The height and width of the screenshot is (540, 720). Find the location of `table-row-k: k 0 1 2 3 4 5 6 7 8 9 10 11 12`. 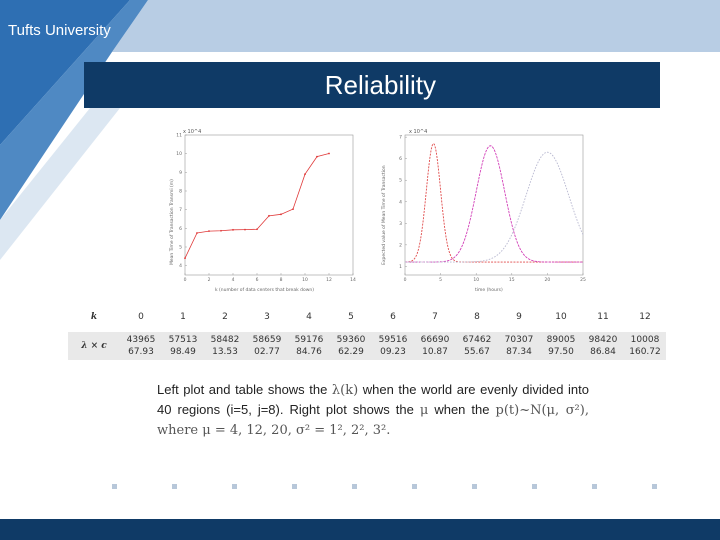

table-row-k: k 0 1 2 3 4 5 6 7 8 9 10 11 12 is located at coordinates (367, 317).